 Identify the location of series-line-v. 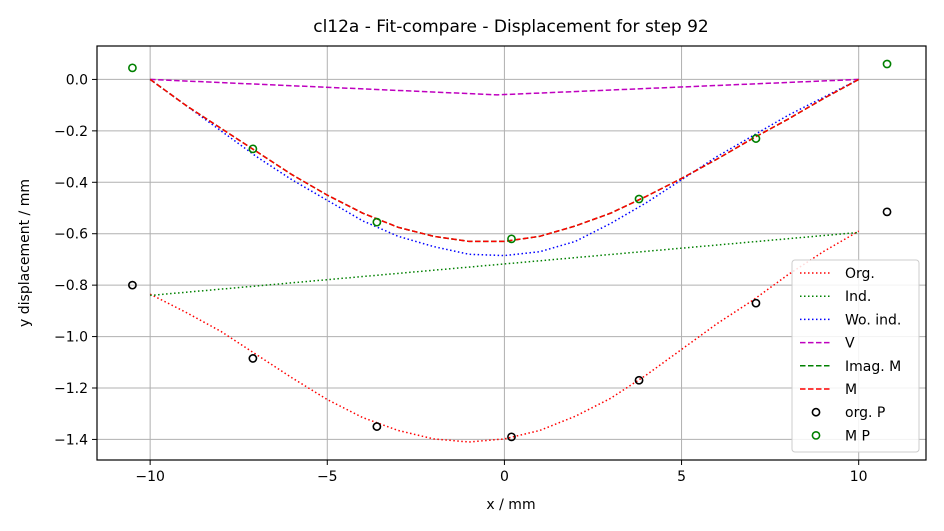
(504, 87).